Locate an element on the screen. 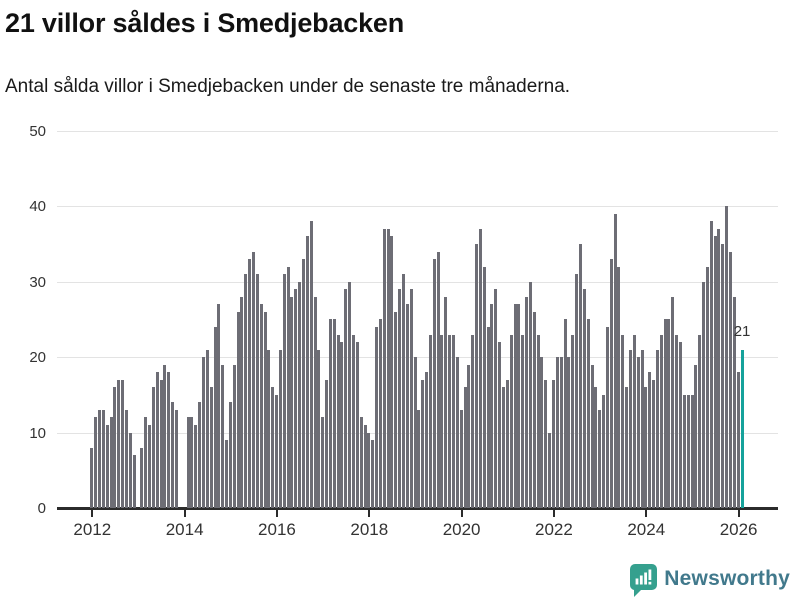  x-axis-tick-label: 2026 is located at coordinates (738, 529).